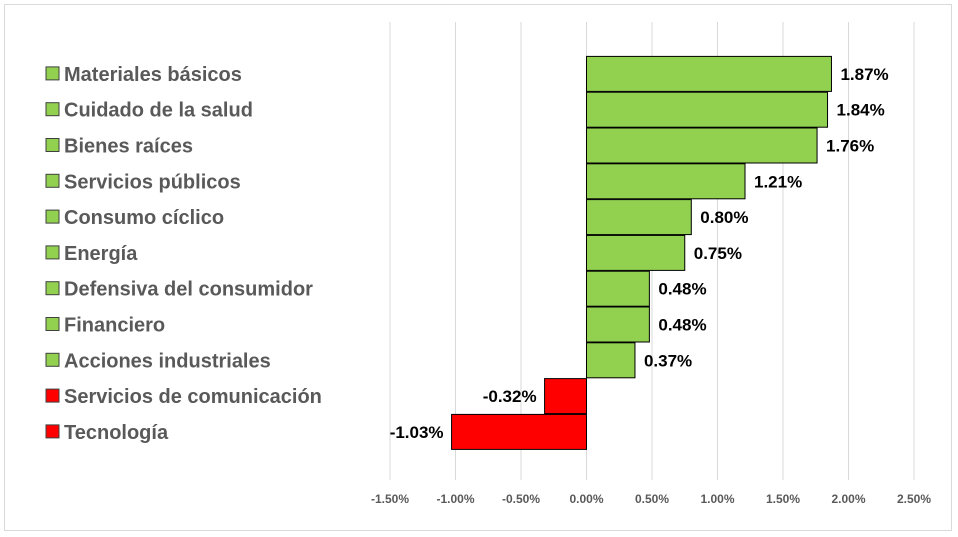 The image size is (958, 537). What do you see at coordinates (510, 396) in the screenshot?
I see `data-label: -0.32%` at bounding box center [510, 396].